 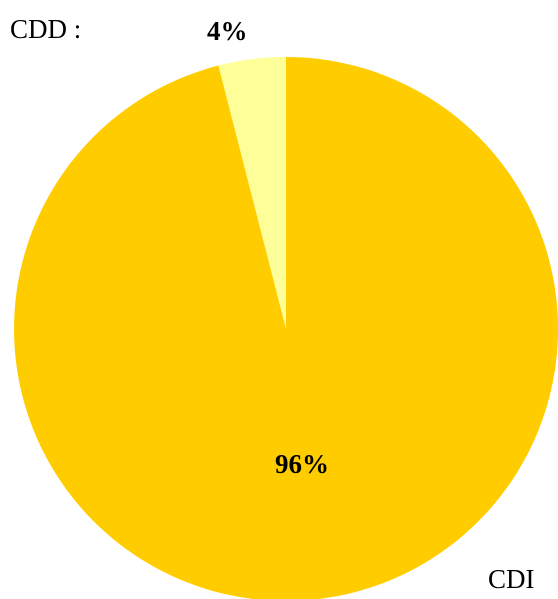 What do you see at coordinates (252, 193) in the screenshot?
I see `pie-slice-cdd` at bounding box center [252, 193].